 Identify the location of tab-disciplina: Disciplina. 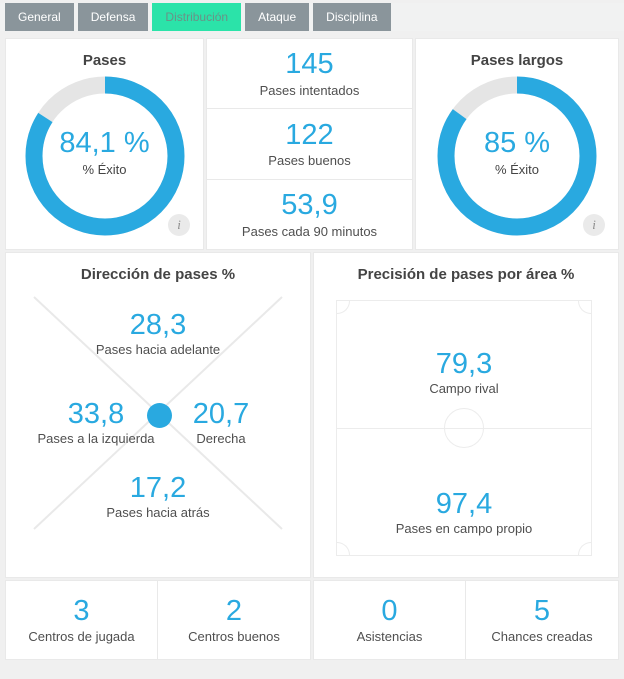
(352, 17).